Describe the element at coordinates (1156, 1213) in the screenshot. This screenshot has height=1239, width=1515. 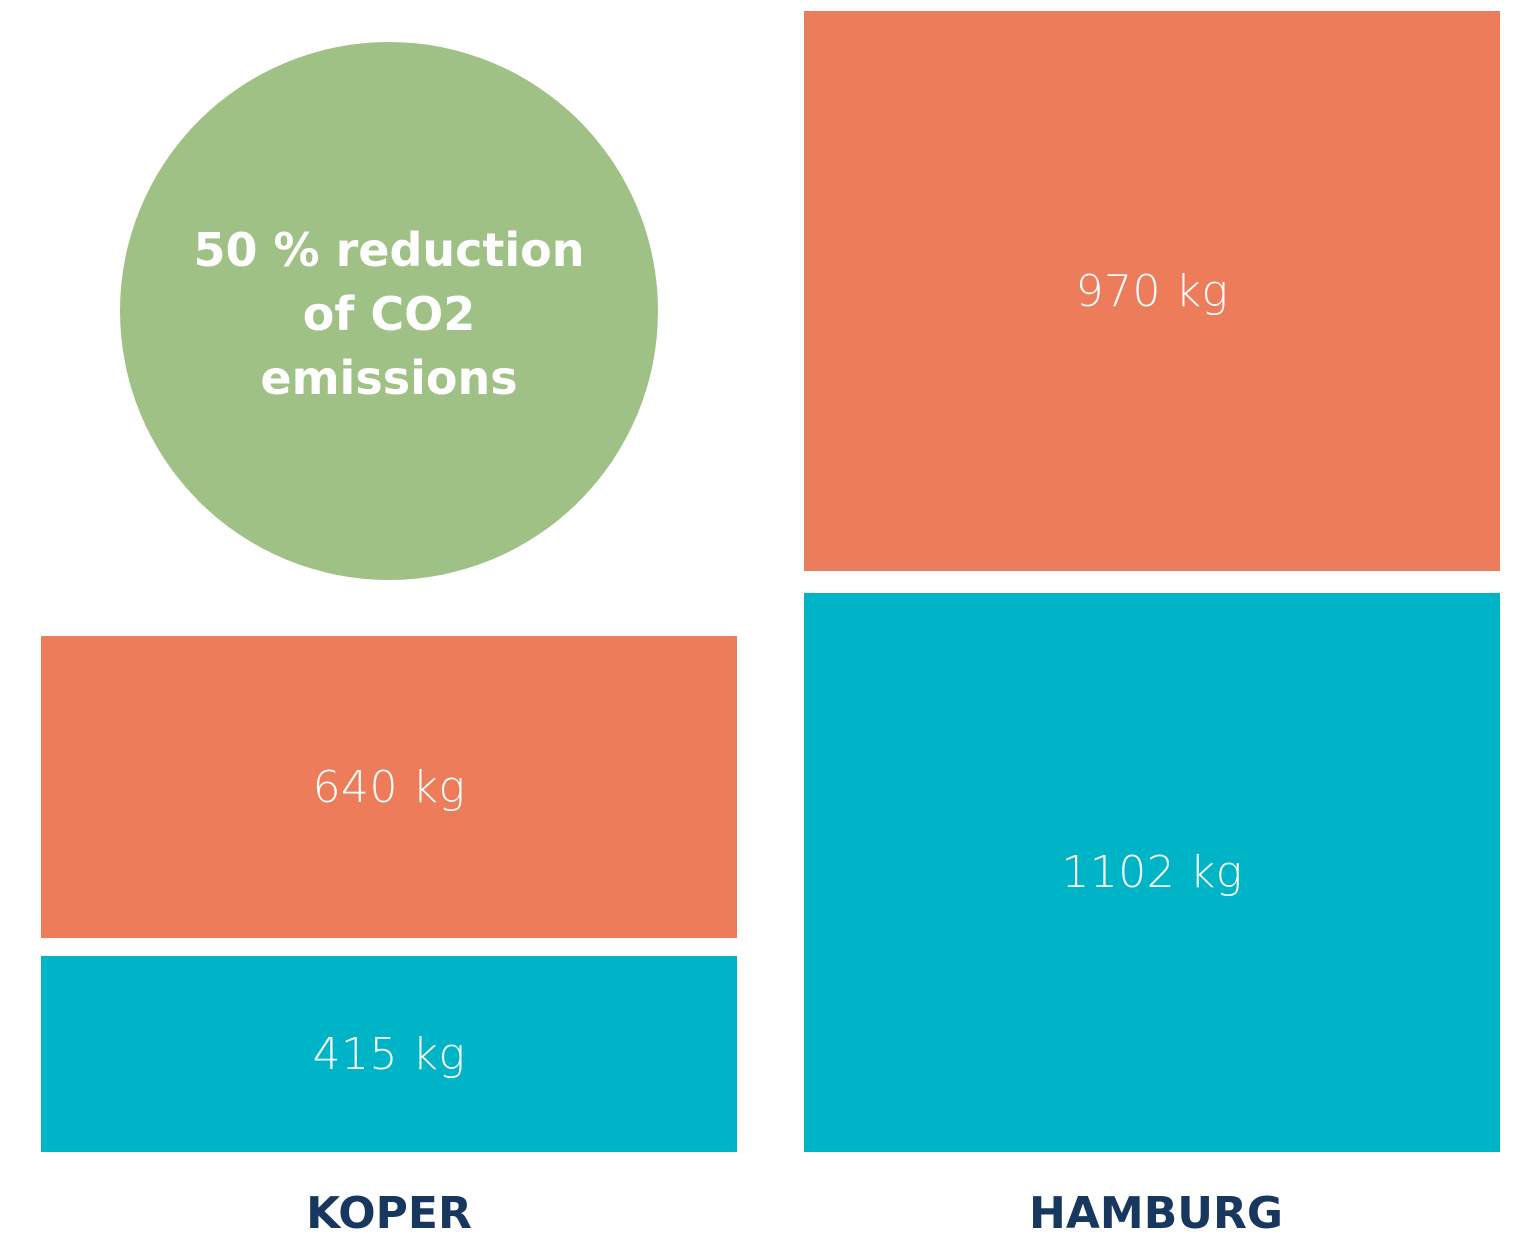
I see `category-label-hamburg: HAMBURG` at that location.